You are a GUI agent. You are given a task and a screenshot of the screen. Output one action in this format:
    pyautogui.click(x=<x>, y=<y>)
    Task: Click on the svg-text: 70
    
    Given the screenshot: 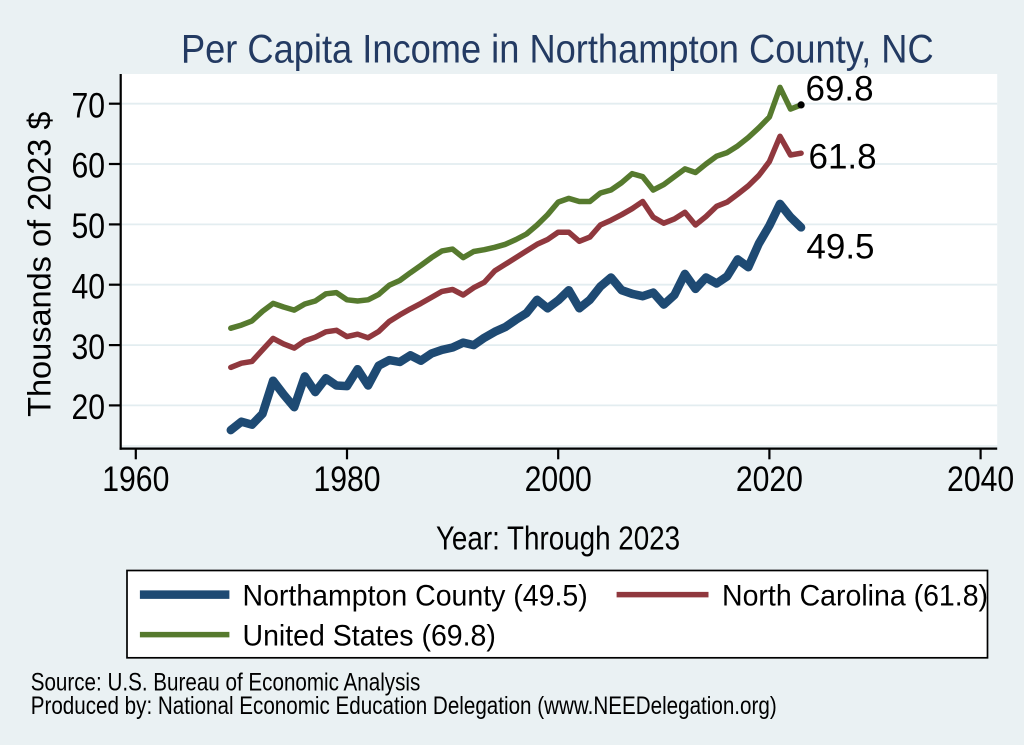 What is the action you would take?
    pyautogui.click(x=88, y=105)
    